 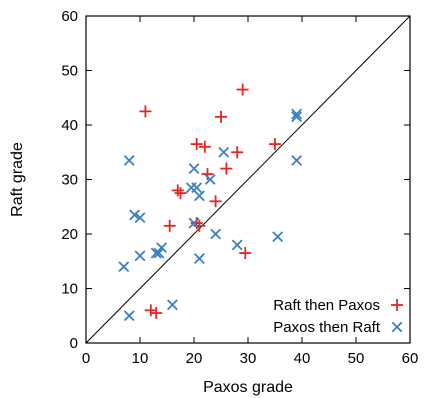 What do you see at coordinates (69, 180) in the screenshot?
I see `y-tick-label: 30` at bounding box center [69, 180].